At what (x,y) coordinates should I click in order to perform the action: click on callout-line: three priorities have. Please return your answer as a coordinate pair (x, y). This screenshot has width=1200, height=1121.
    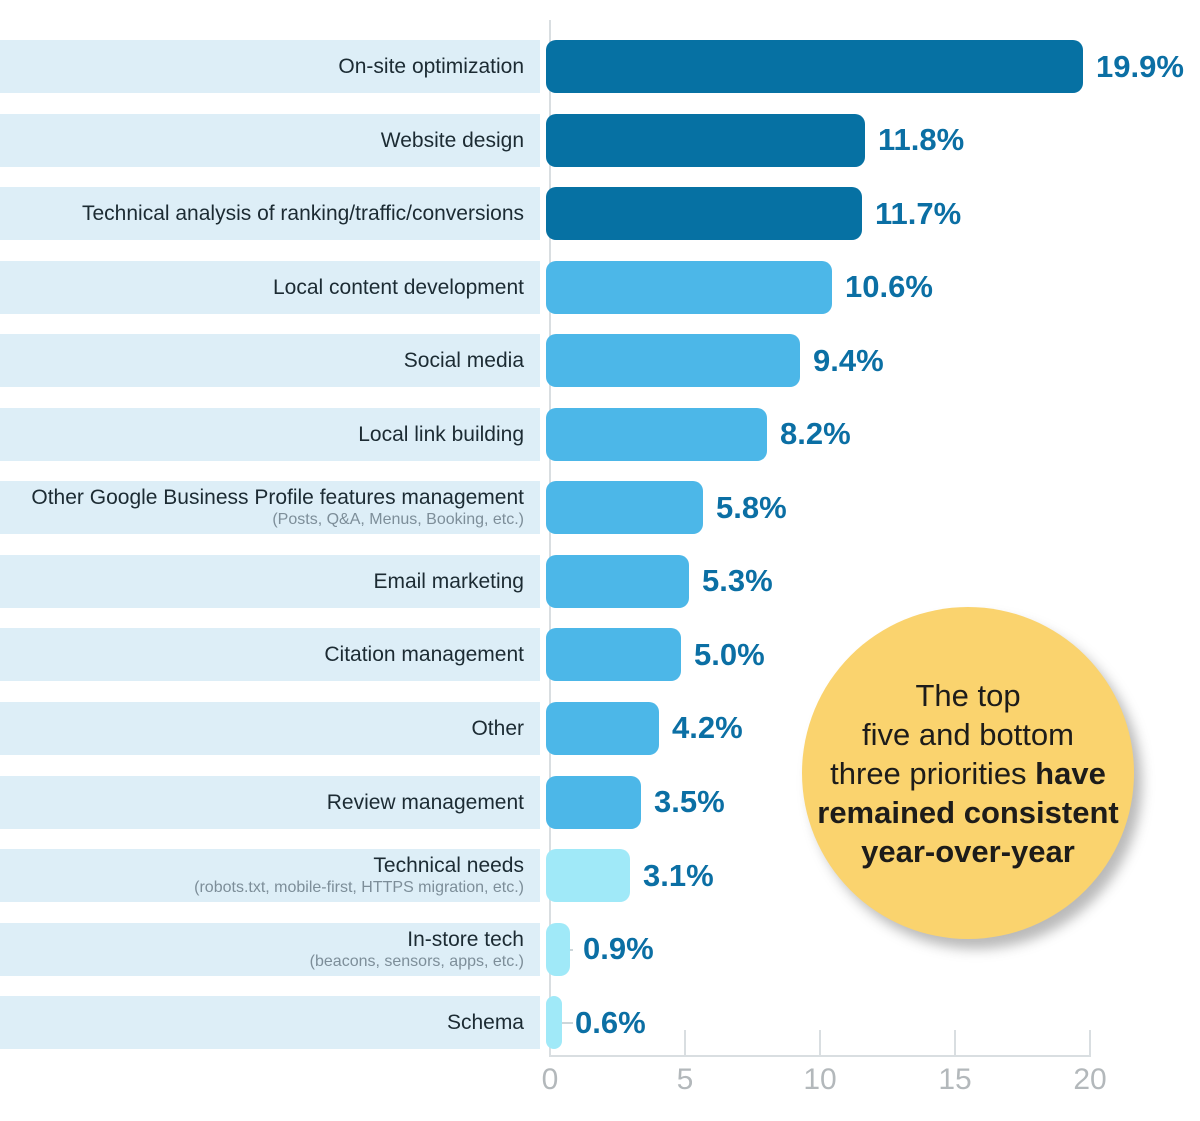
    Looking at the image, I should click on (968, 773).